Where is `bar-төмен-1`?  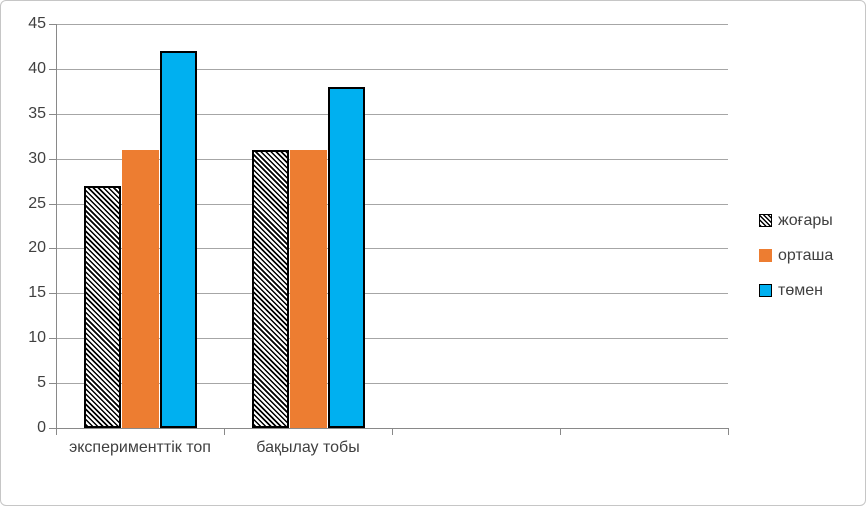
bar-төмен-1 is located at coordinates (178, 239).